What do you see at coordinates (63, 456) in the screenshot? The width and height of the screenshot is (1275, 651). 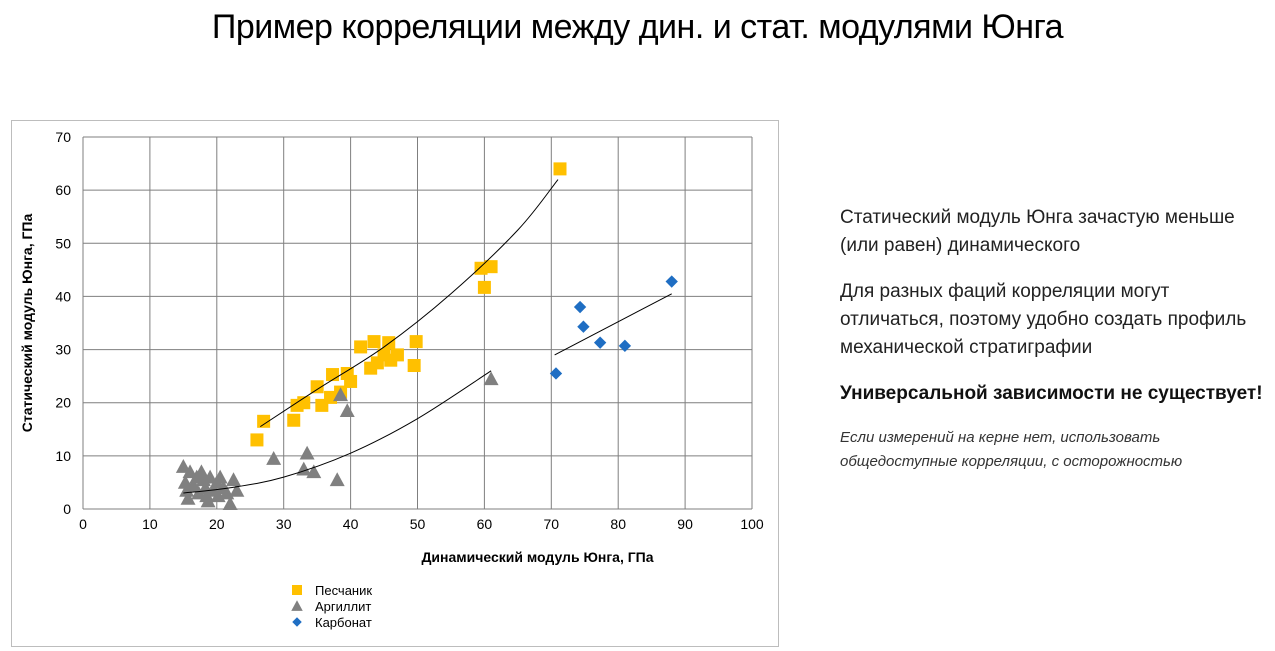 I see `y-tick-label: 10` at bounding box center [63, 456].